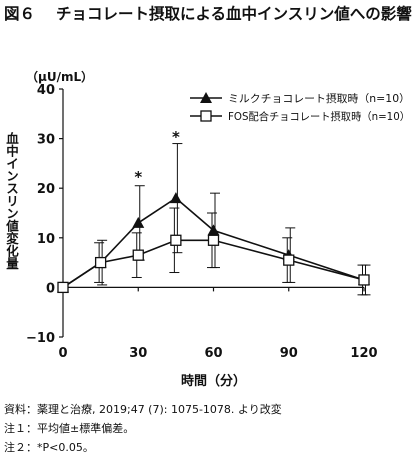  Describe the element at coordinates (319, 98) in the screenshot. I see `legend-label: ミルクチョコレート摂取時（n=10）` at that location.